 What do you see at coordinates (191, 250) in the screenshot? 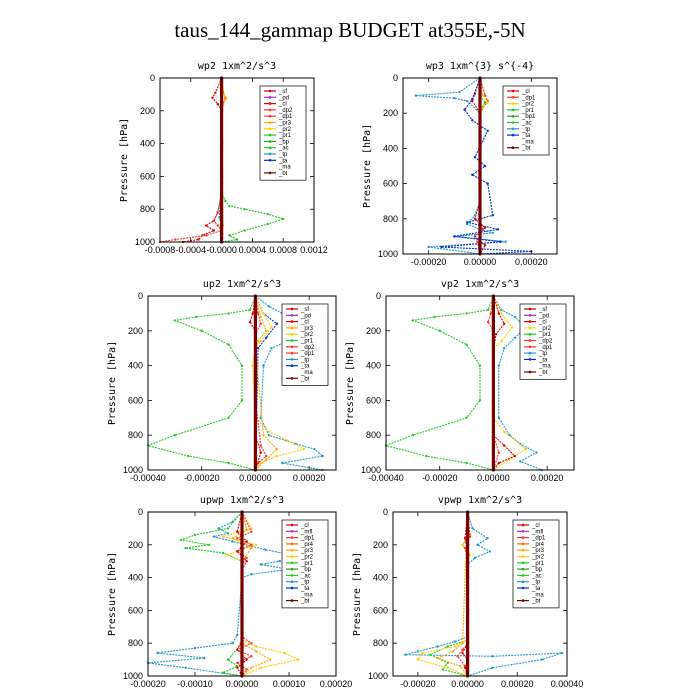
I see `panel-1-xtick-label: -0.0004` at bounding box center [191, 250].